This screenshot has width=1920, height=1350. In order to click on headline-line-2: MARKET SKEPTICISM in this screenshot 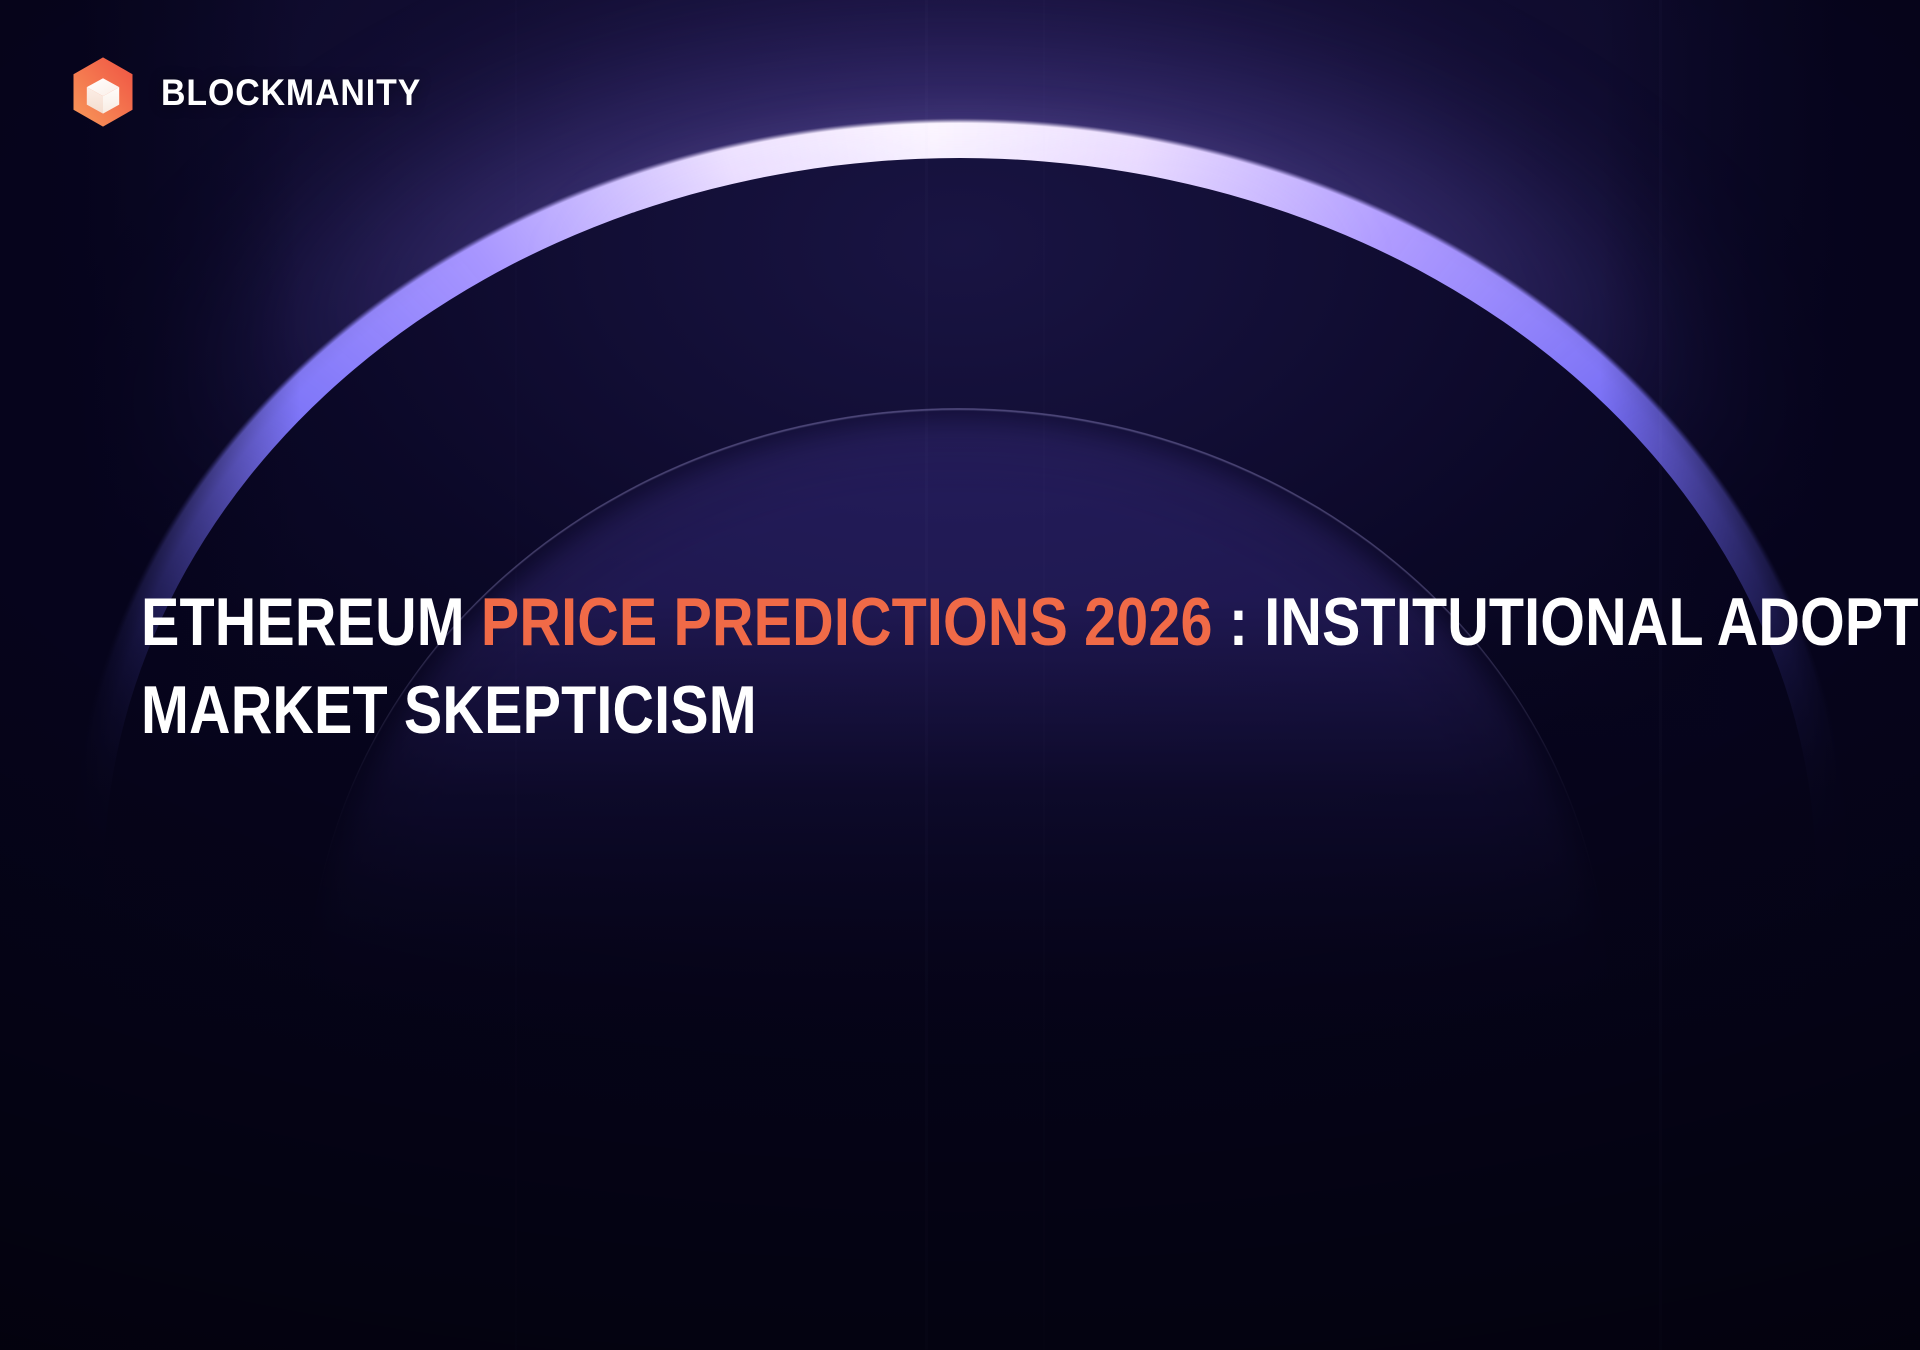, I will do `click(986, 710)`.